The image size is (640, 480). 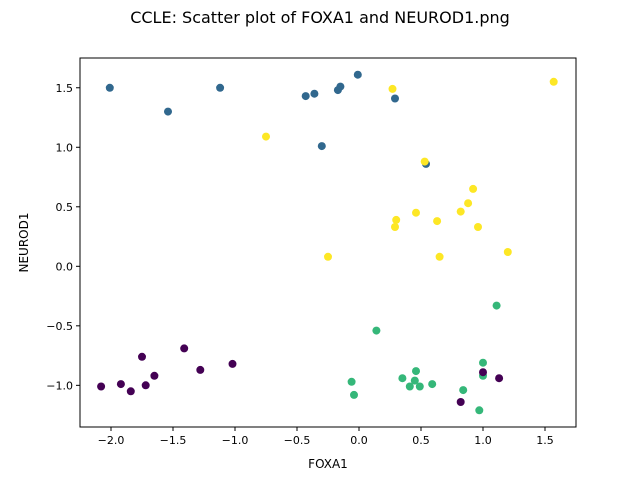 What do you see at coordinates (65, 88) in the screenshot?
I see `y-tick-label: 1.5` at bounding box center [65, 88].